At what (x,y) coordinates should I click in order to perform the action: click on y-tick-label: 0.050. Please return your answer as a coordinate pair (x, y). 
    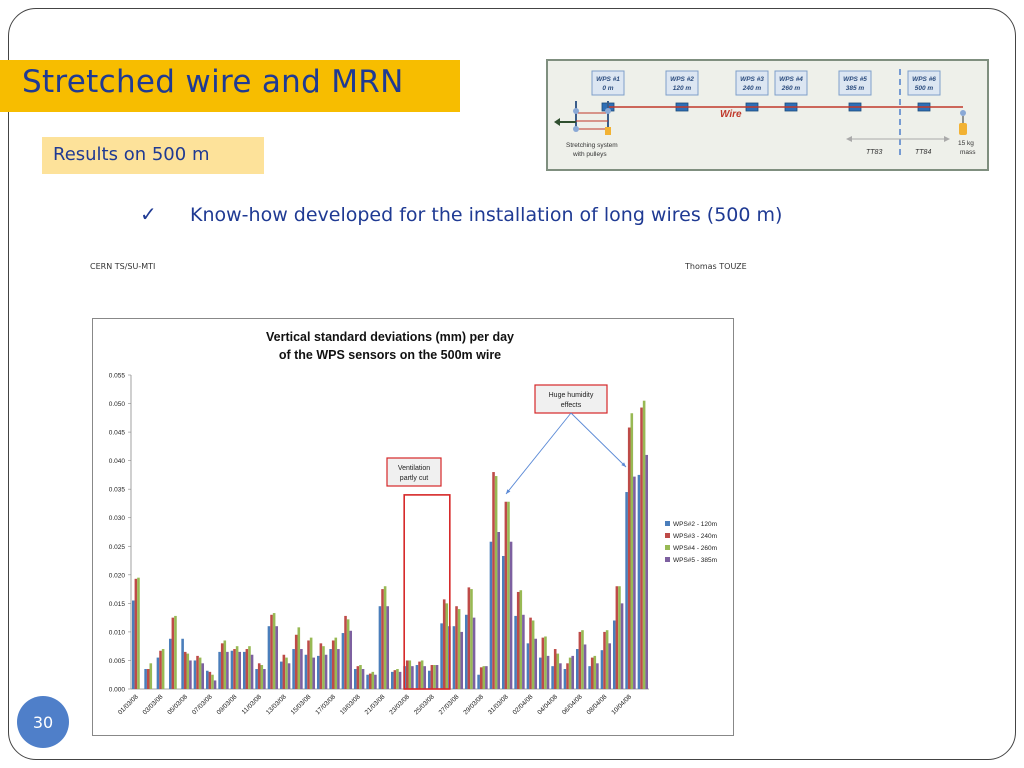
    Looking at the image, I should click on (117, 404).